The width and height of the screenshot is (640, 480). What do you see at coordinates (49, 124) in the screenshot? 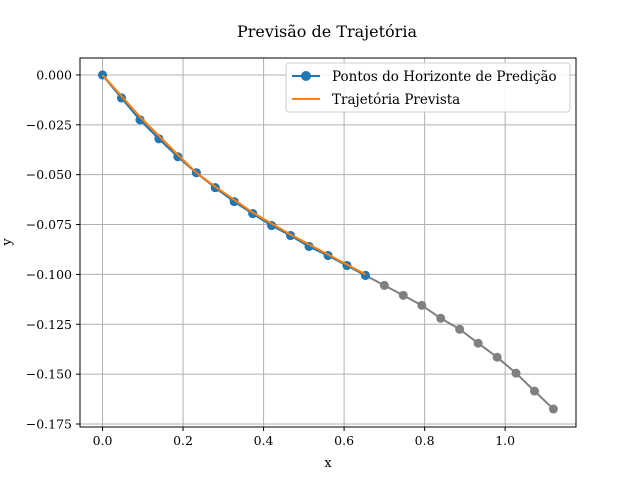
I see `y-tick-label: −0.025` at bounding box center [49, 124].